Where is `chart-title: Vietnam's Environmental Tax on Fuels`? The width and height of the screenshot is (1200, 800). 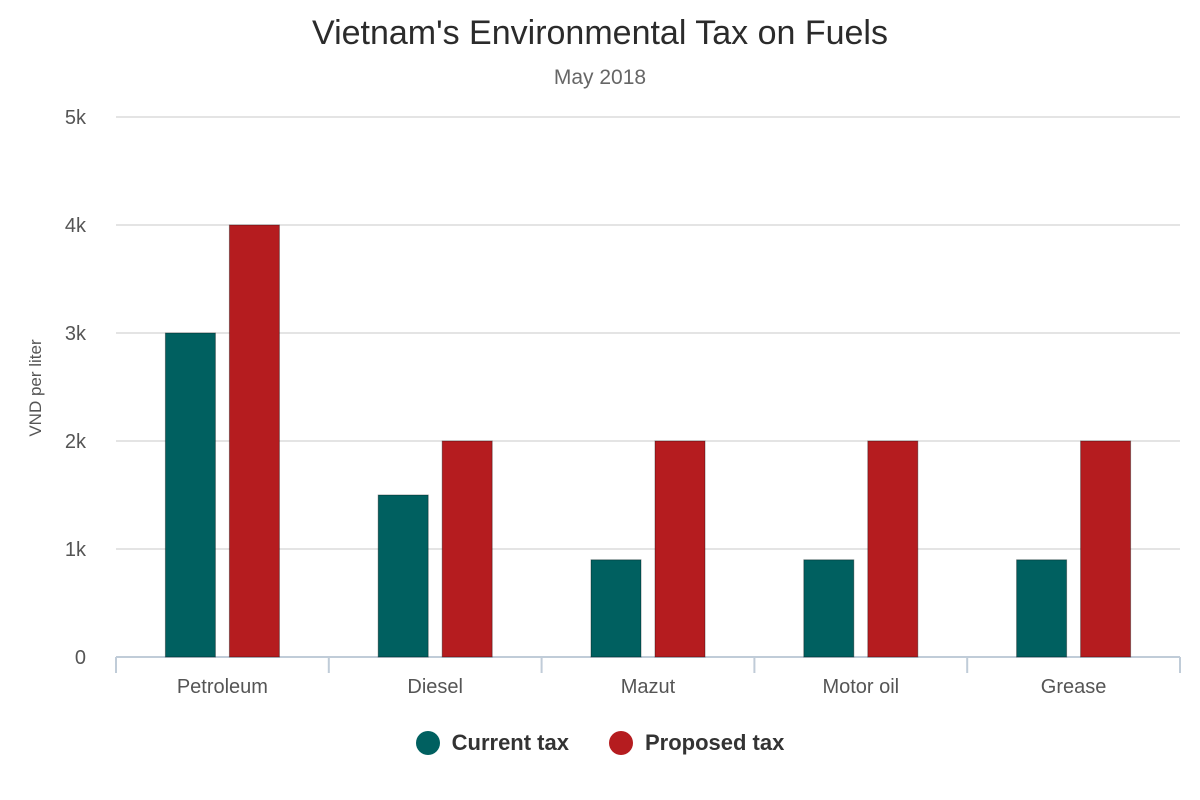 chart-title: Vietnam's Environmental Tax on Fuels is located at coordinates (600, 33).